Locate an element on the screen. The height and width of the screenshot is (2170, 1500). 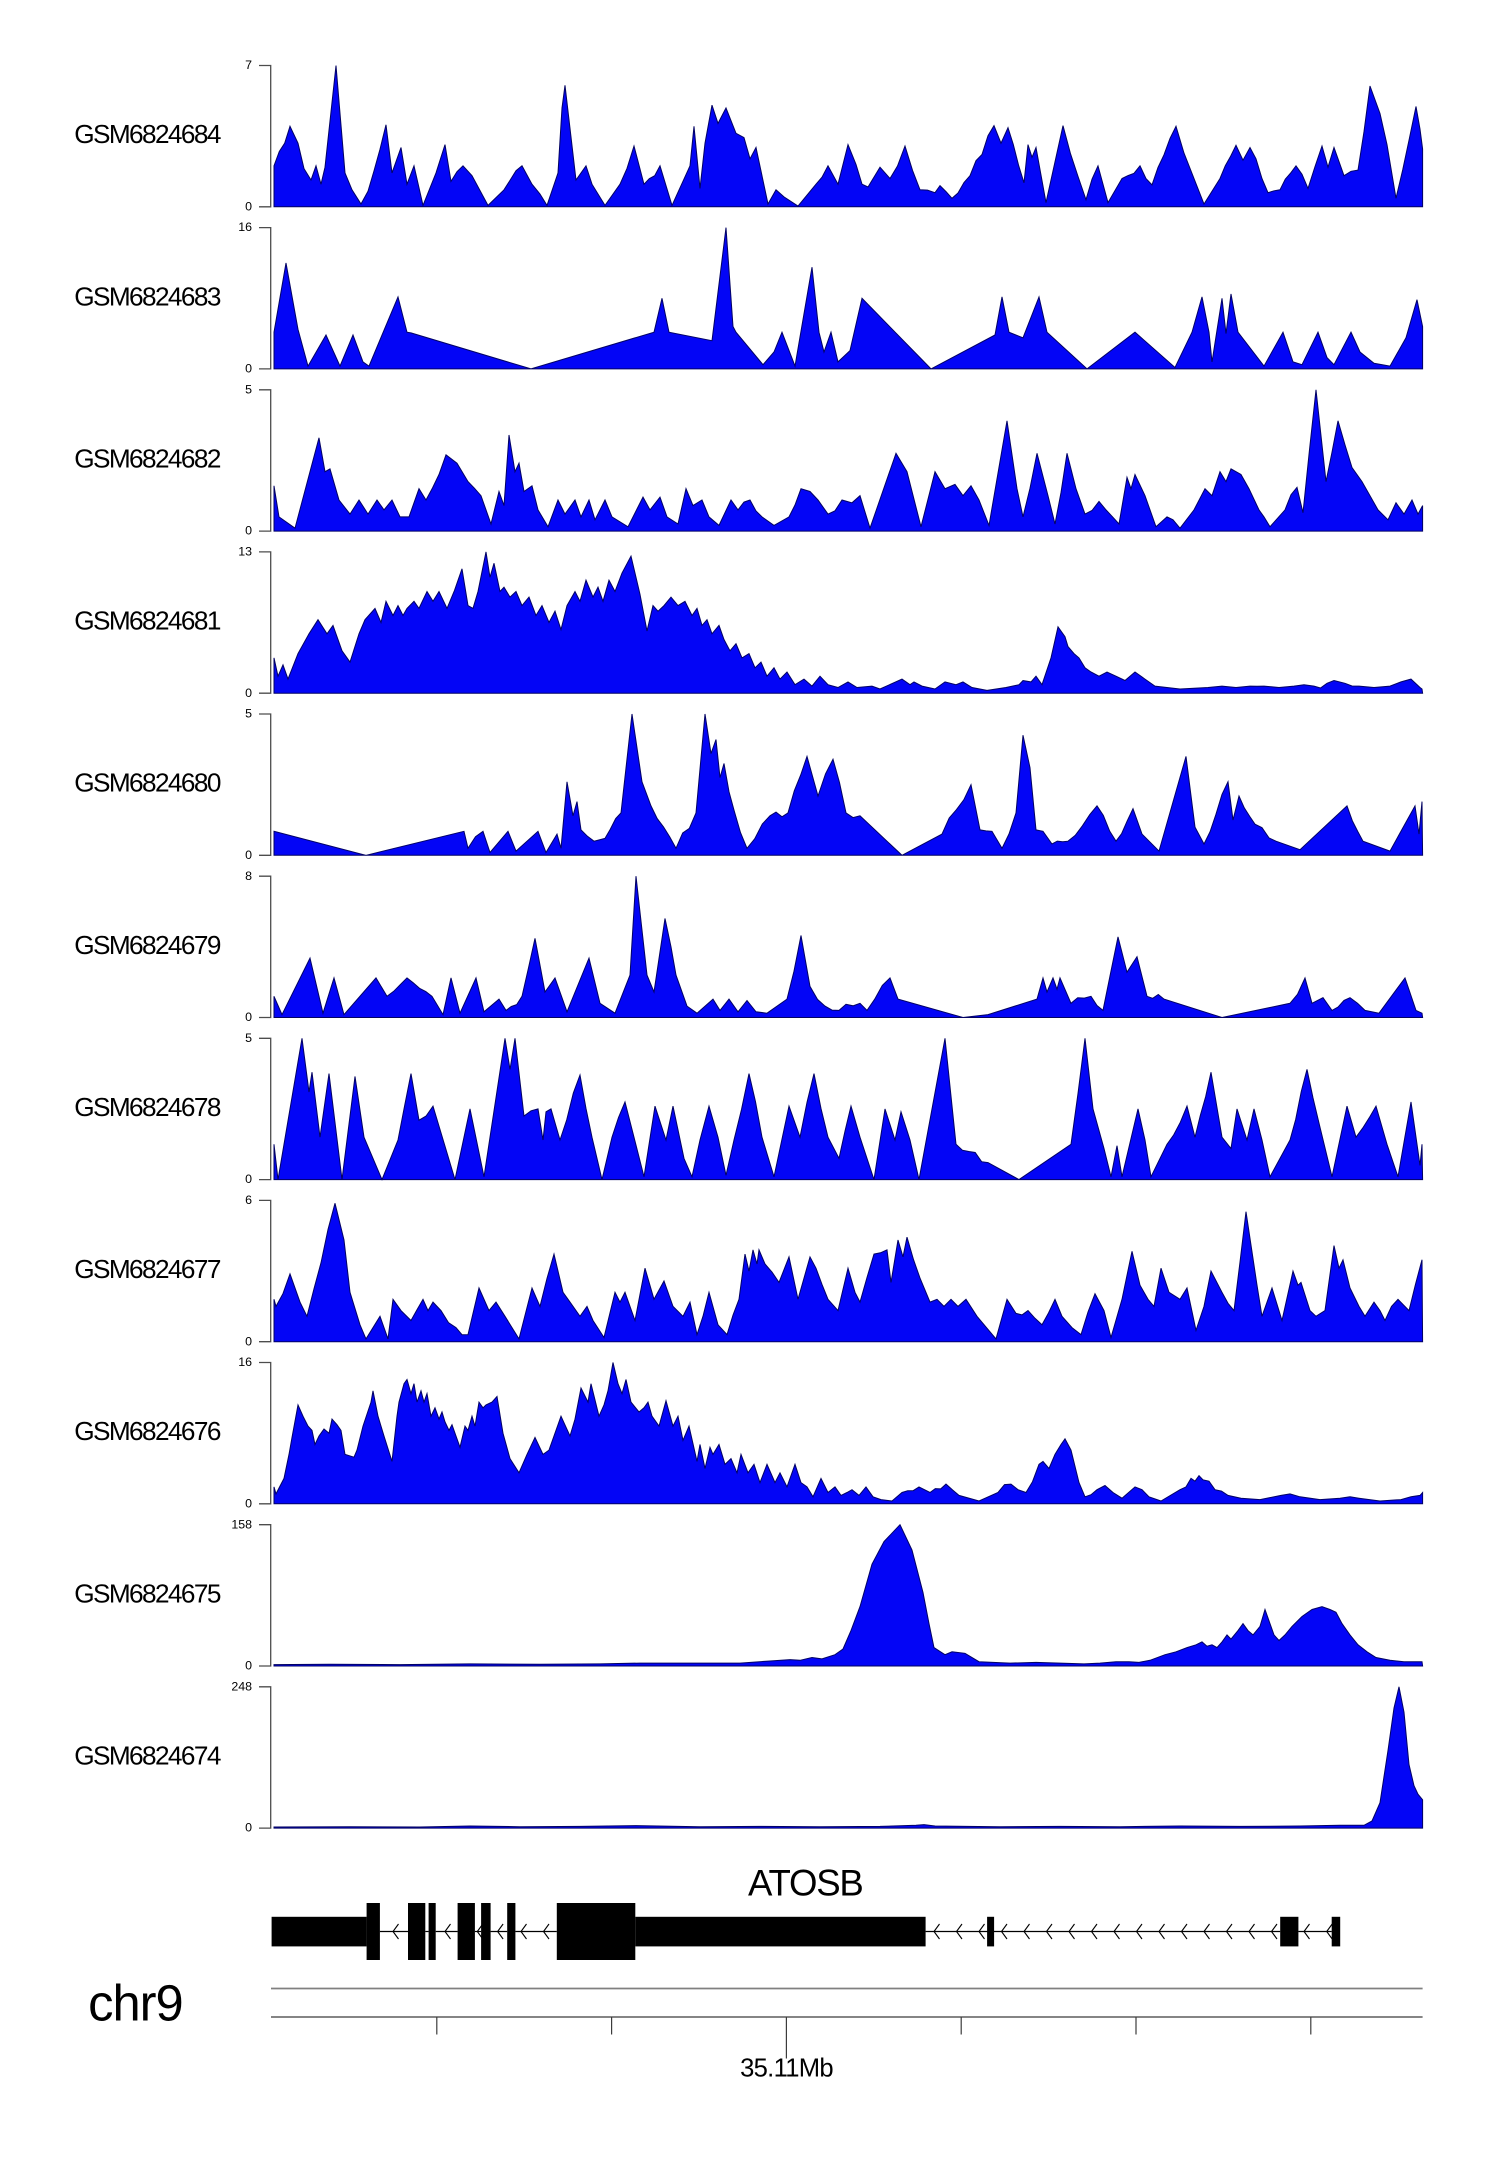
svg-text: 8 is located at coordinates (248, 876).